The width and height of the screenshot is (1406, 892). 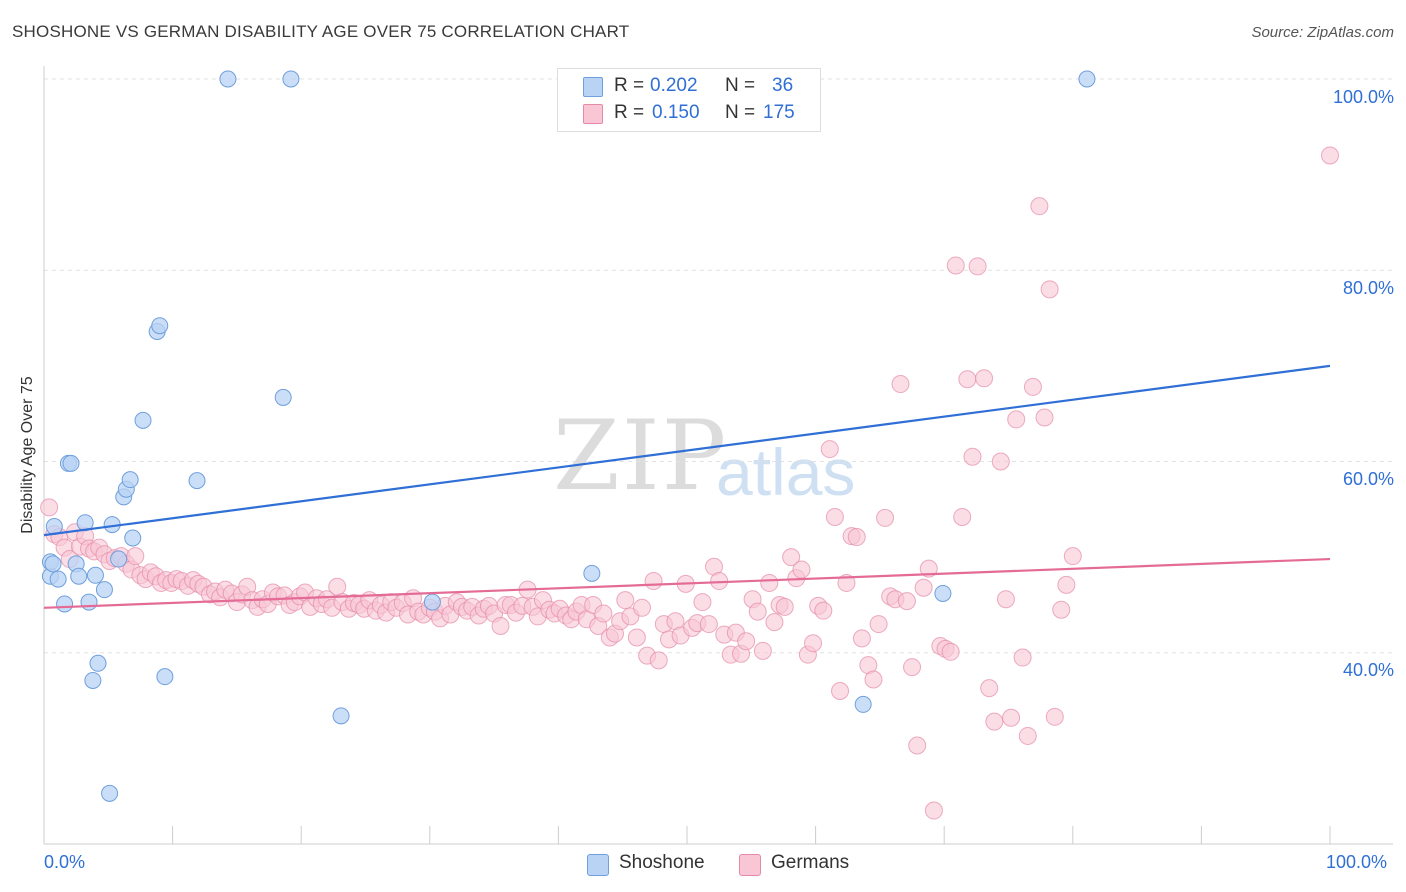 I want to click on r-label: R =, so click(x=629, y=112).